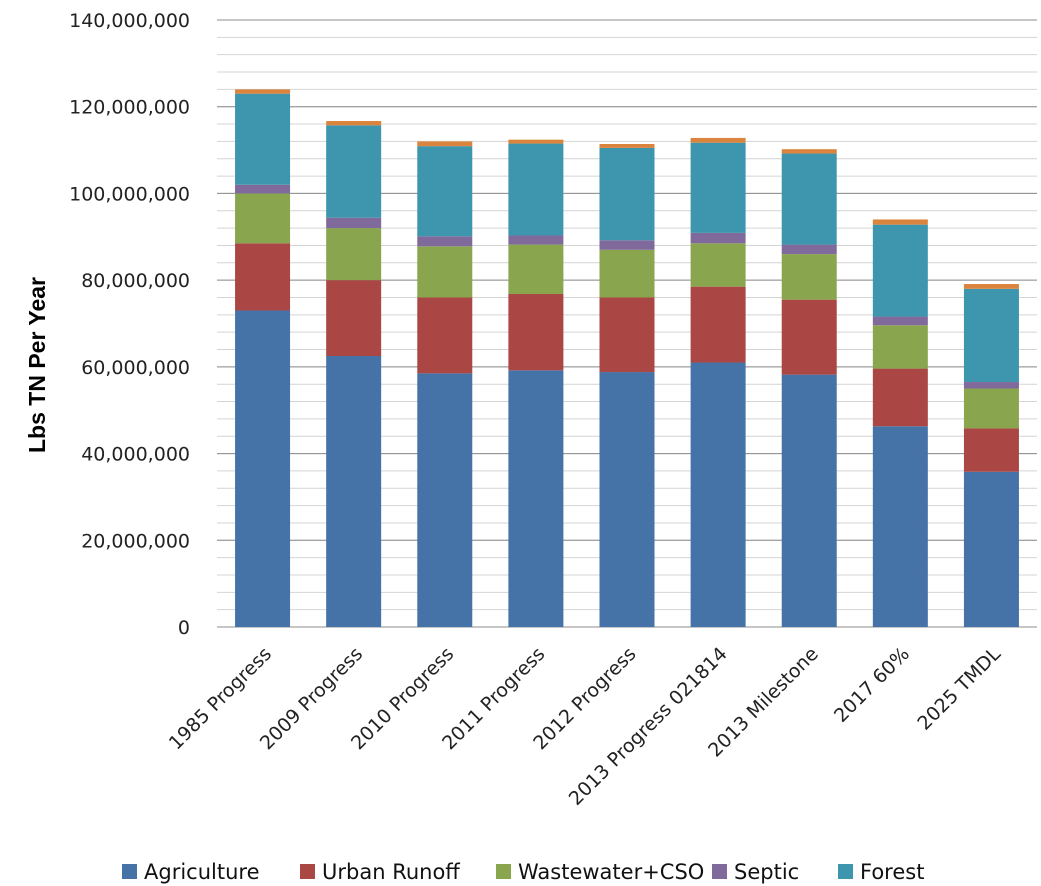  I want to click on y-tick-label: 60,000,000, so click(135, 368).